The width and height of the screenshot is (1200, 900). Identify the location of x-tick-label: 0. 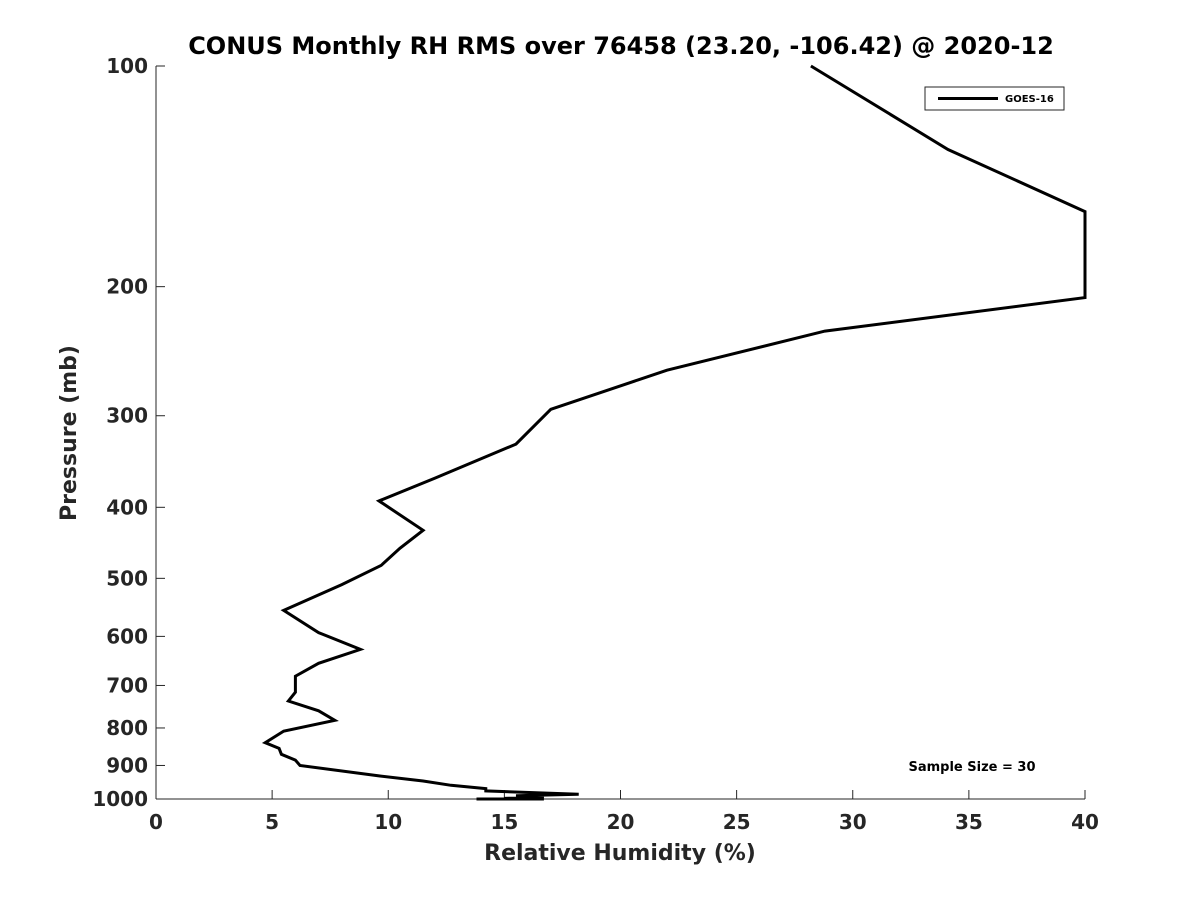
(156, 822).